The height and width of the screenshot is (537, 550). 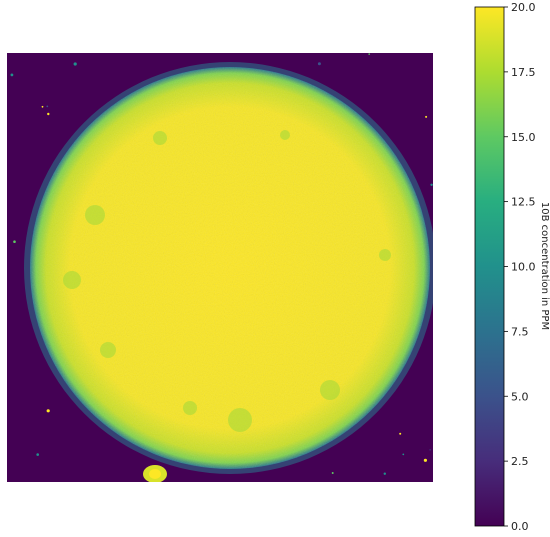 What do you see at coordinates (520, 396) in the screenshot?
I see `colorbar-tick-label: 5.0` at bounding box center [520, 396].